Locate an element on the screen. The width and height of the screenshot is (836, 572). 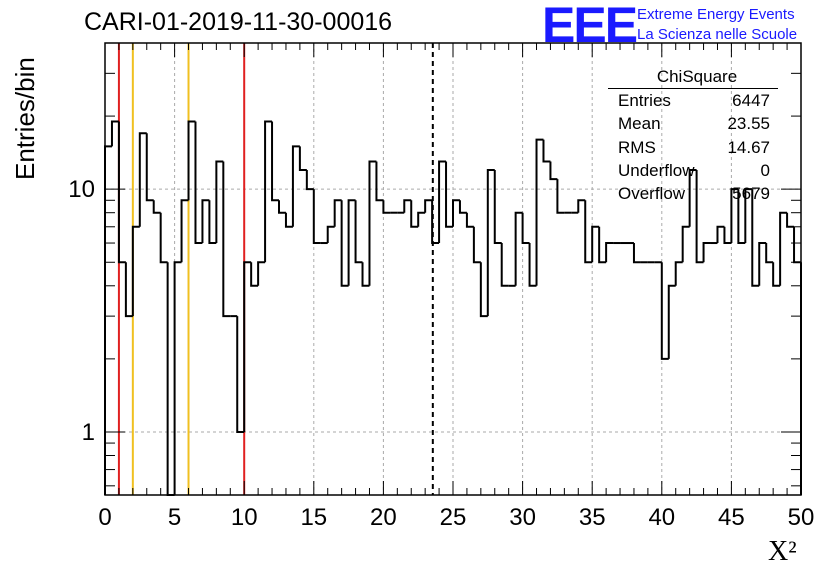
stats-label: Entries is located at coordinates (644, 100).